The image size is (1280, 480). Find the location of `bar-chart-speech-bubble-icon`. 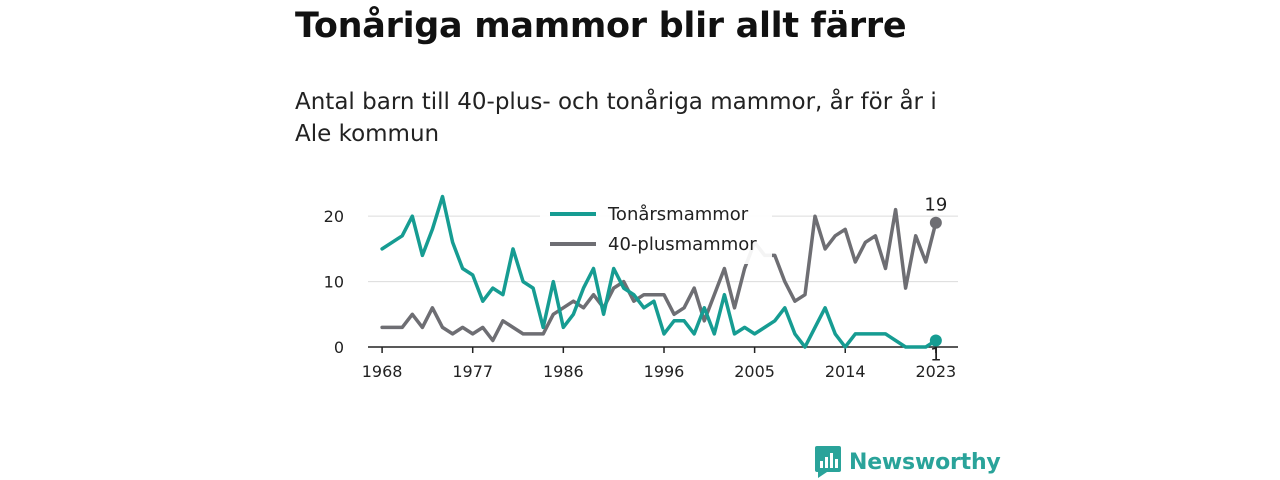

bar-chart-speech-bubble-icon is located at coordinates (828, 462).